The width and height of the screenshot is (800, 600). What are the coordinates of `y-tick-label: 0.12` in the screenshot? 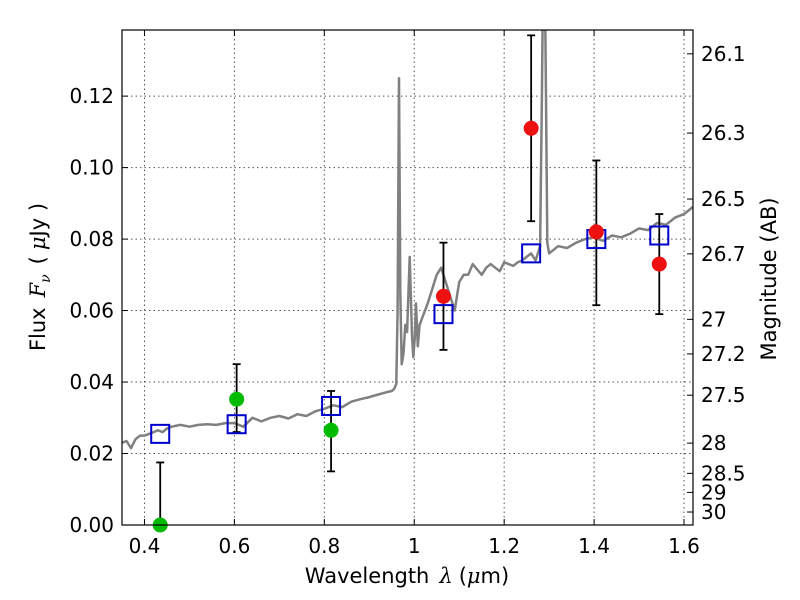 It's located at (91, 96).